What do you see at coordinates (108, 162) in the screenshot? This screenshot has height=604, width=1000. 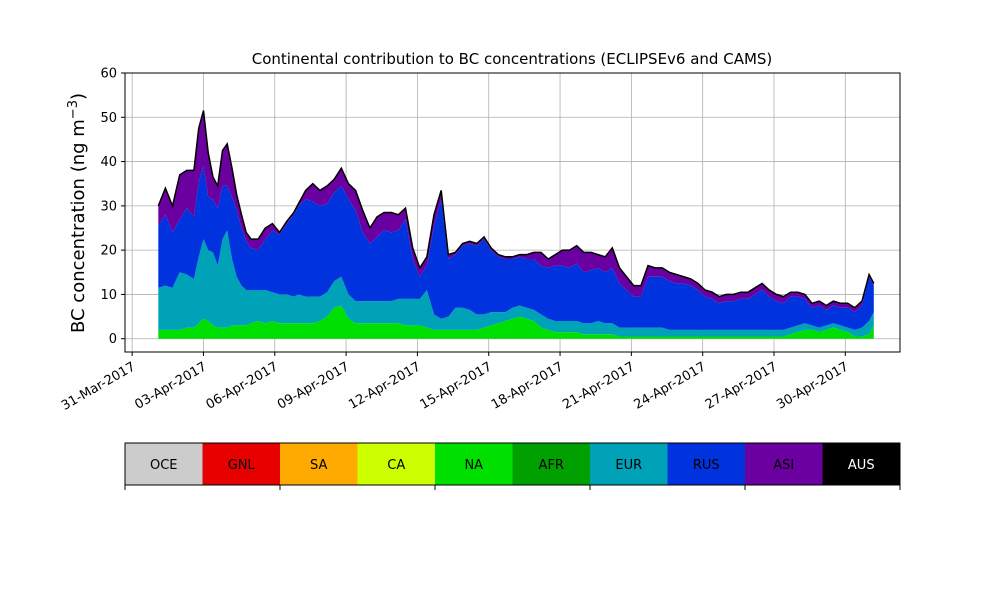 I see `y-tick-label: 40` at bounding box center [108, 162].